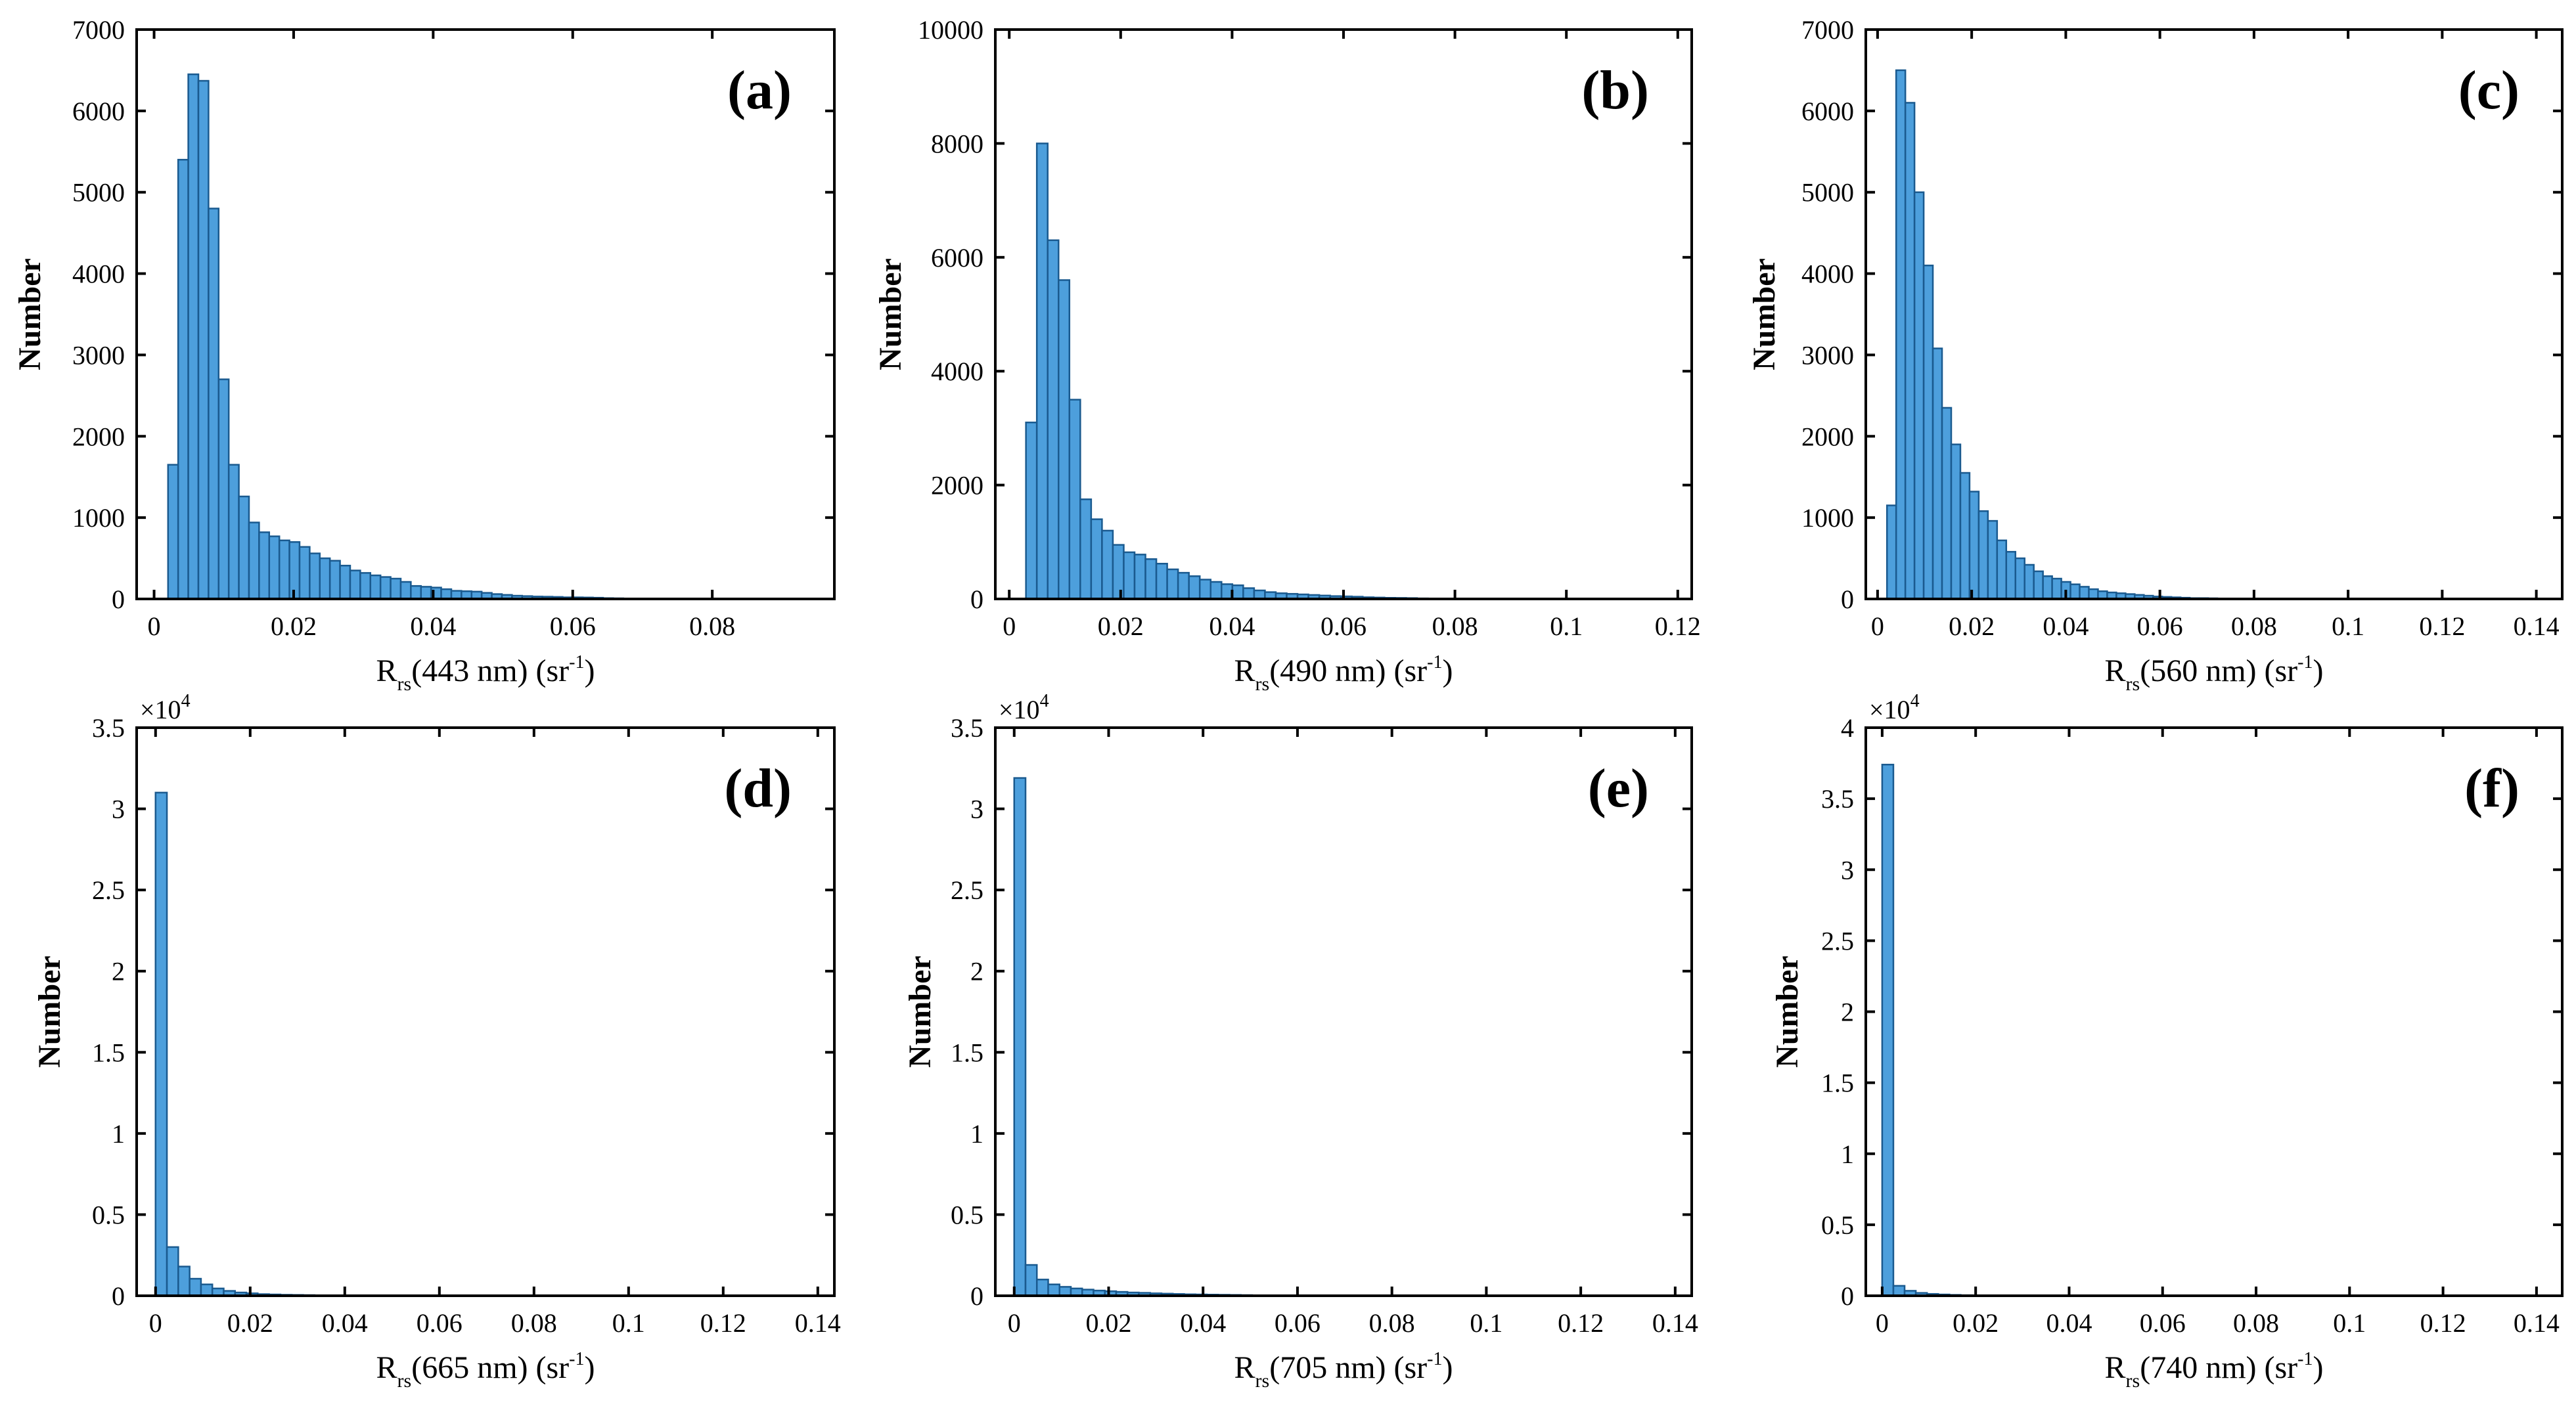  I want to click on y-tick-label: 4, so click(1847, 728).